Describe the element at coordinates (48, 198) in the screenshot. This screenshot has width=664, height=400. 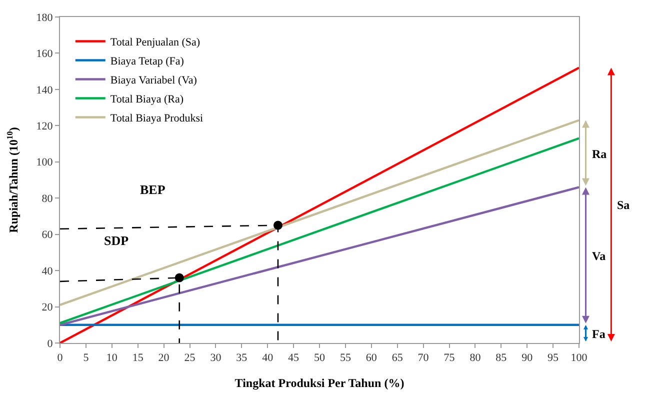
I see `y-tick-label: 80` at that location.